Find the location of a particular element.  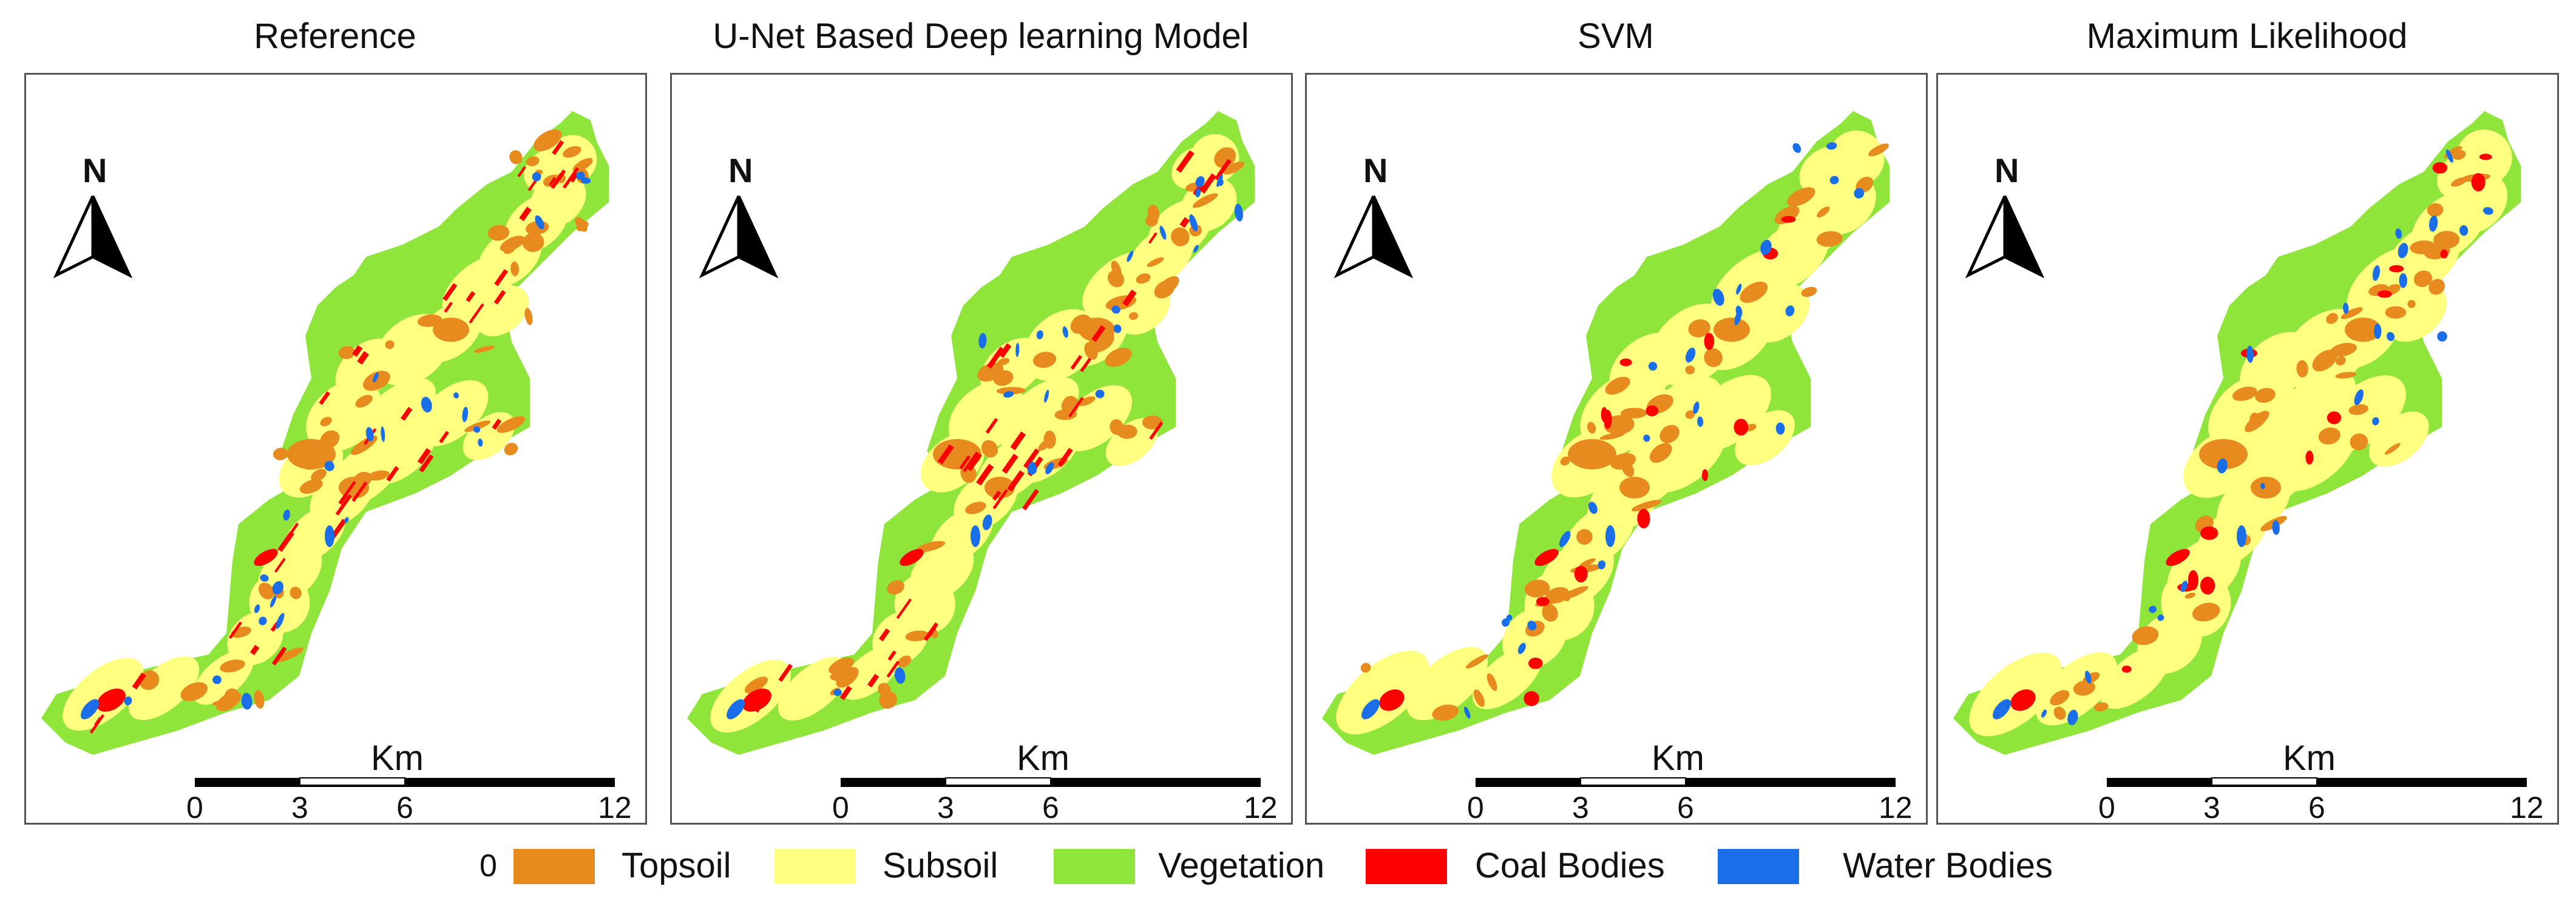

legend-label-subsoil: Subsoil is located at coordinates (940, 865).